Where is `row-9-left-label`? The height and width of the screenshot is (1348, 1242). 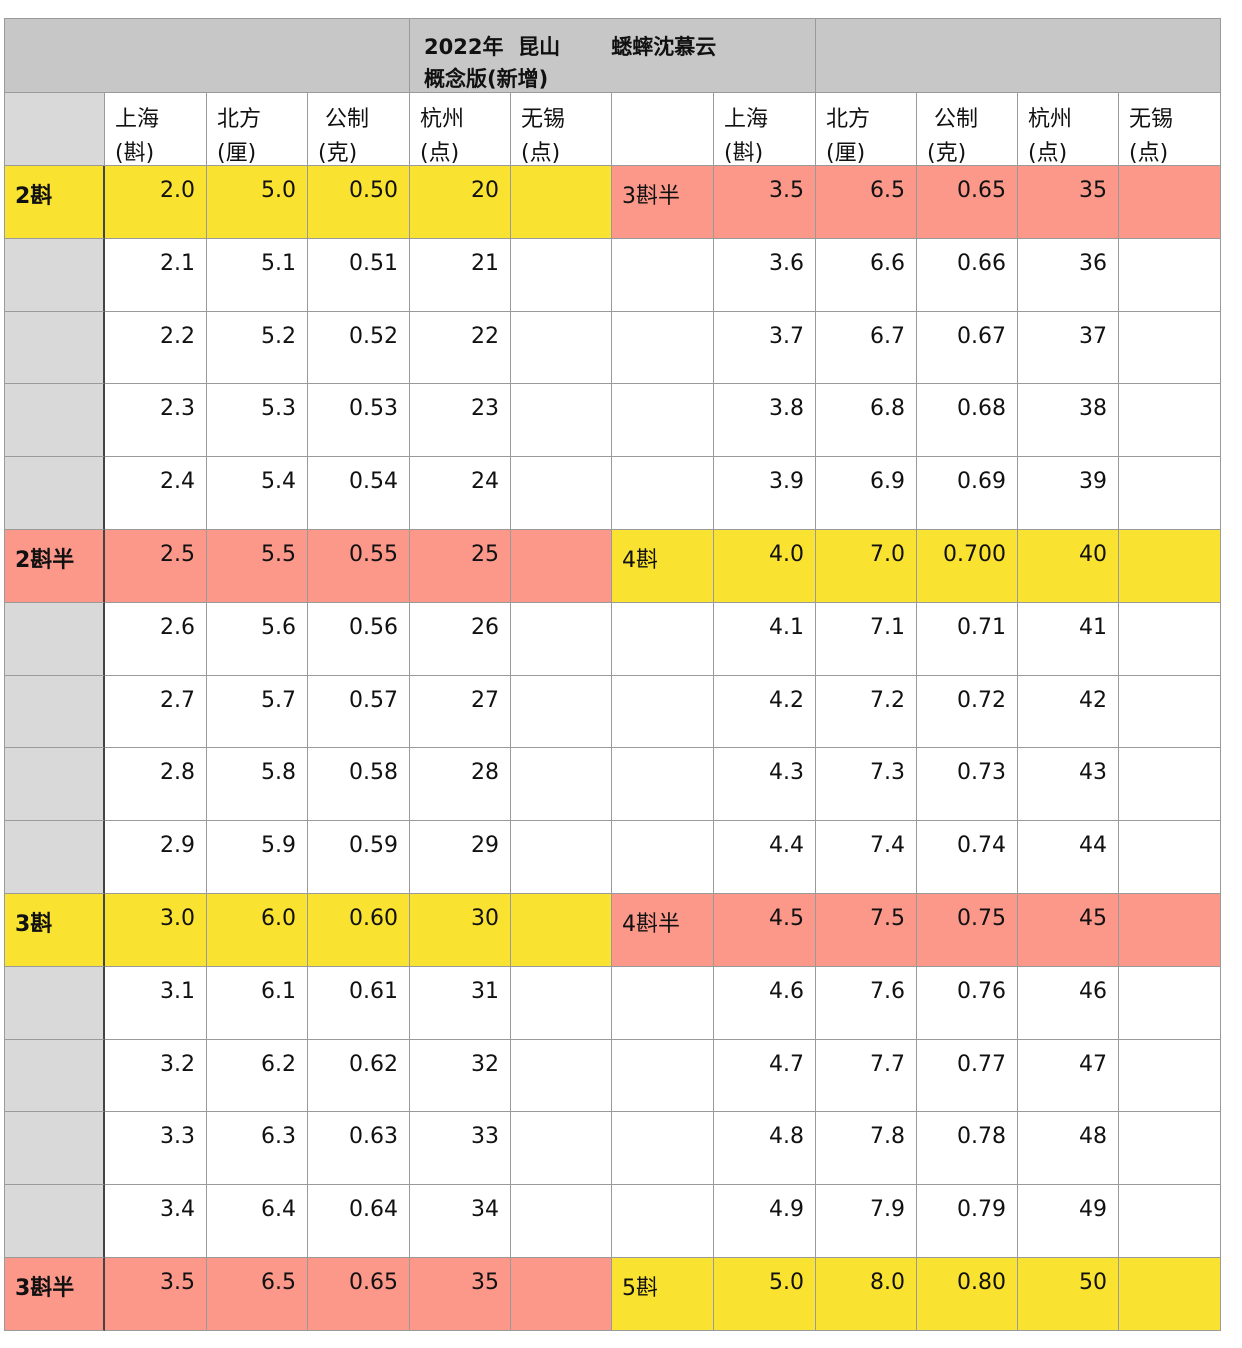 row-9-left-label is located at coordinates (54, 785).